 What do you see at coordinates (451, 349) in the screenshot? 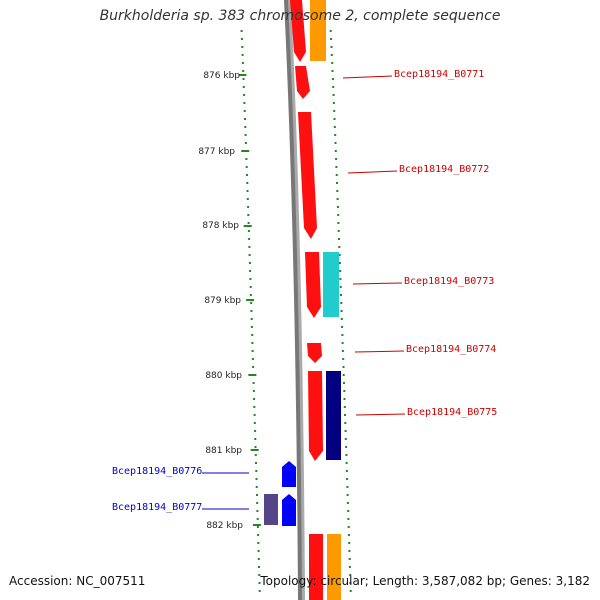
I see `gene-label: Bcep18194_B0774` at bounding box center [451, 349].